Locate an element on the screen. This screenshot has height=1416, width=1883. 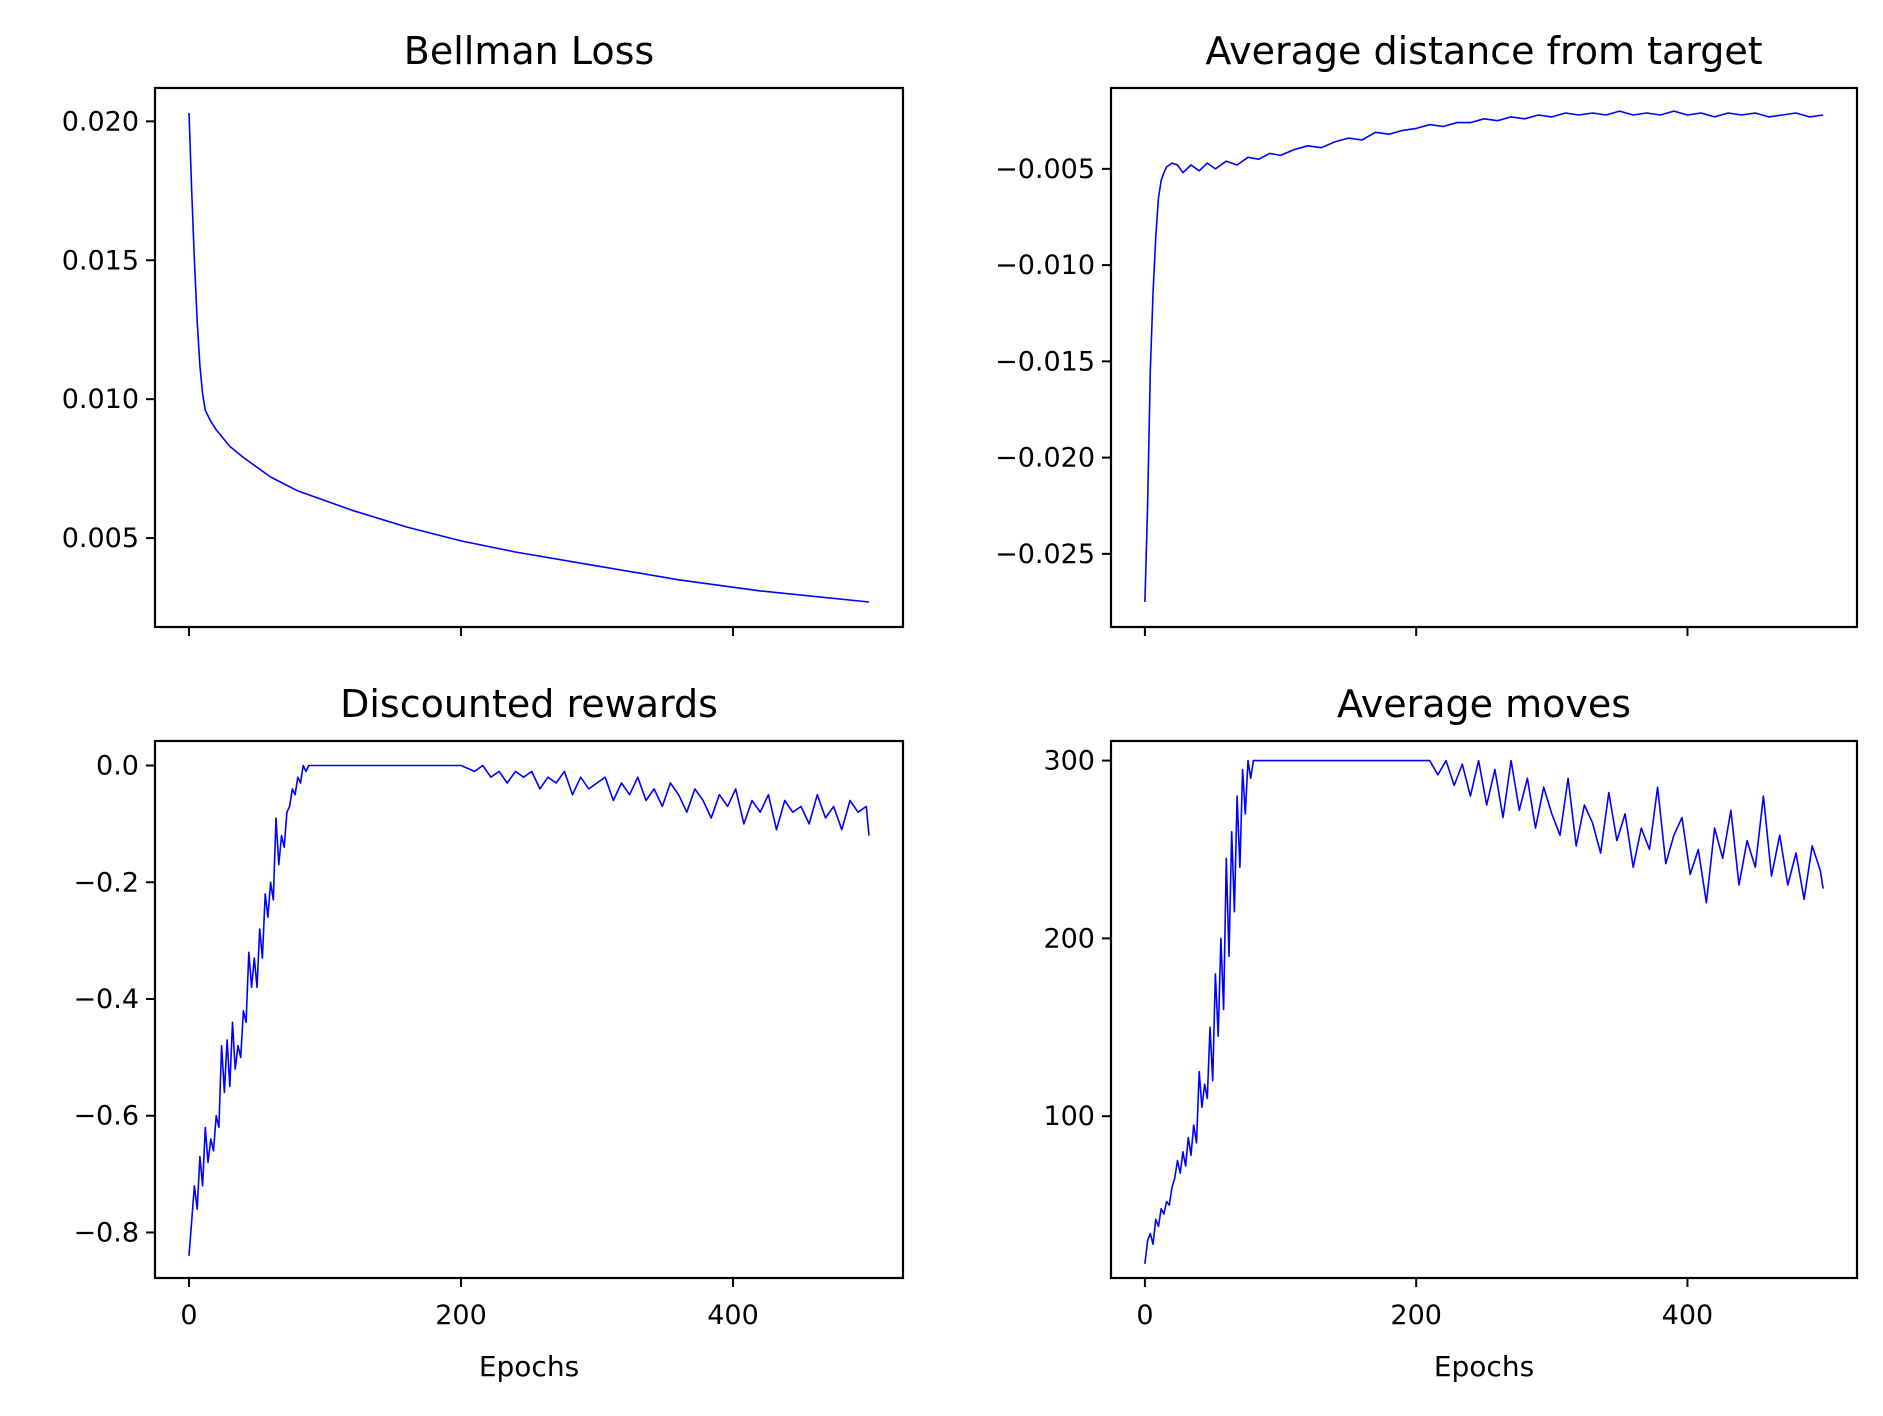
discounted-rewards-xlabel: Epochs is located at coordinates (529, 1366).